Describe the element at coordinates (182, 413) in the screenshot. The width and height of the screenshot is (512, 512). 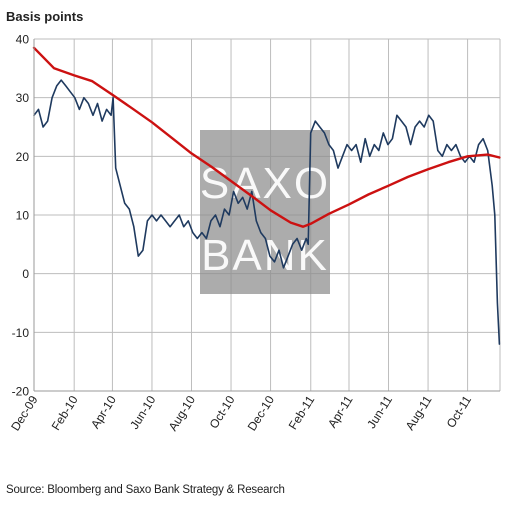
I see `x-tick-label: Aug-10` at that location.